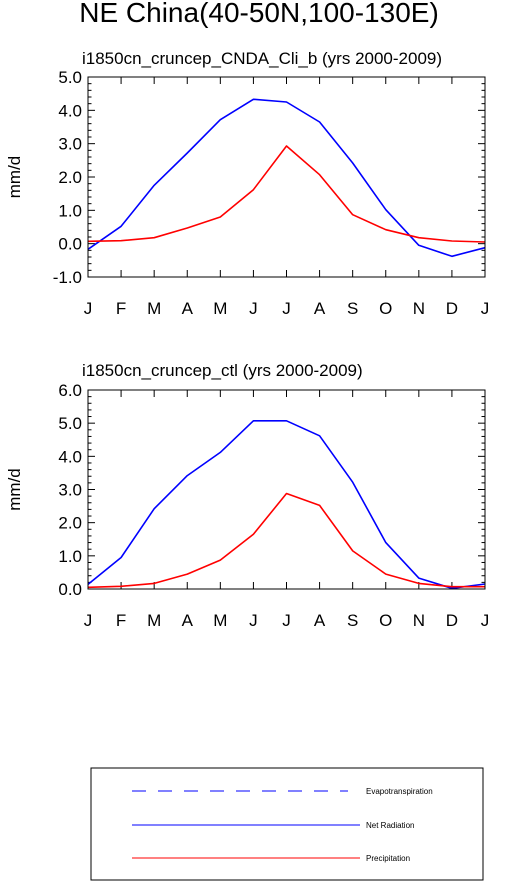 This screenshot has height=881, width=518. I want to click on legend-frame, so click(287, 824).